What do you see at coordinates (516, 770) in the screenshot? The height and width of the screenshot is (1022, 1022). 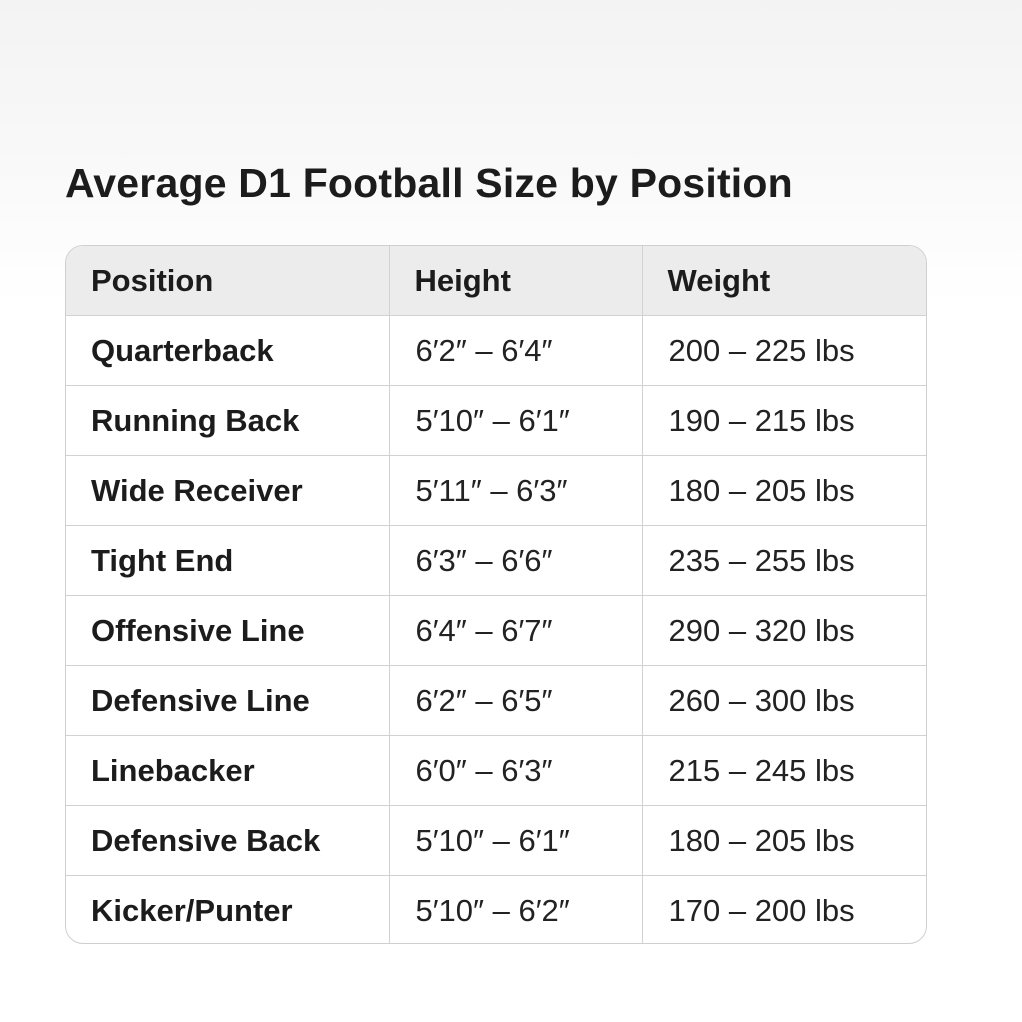 I see `height-cell: 6′0″ – 6′3″` at bounding box center [516, 770].